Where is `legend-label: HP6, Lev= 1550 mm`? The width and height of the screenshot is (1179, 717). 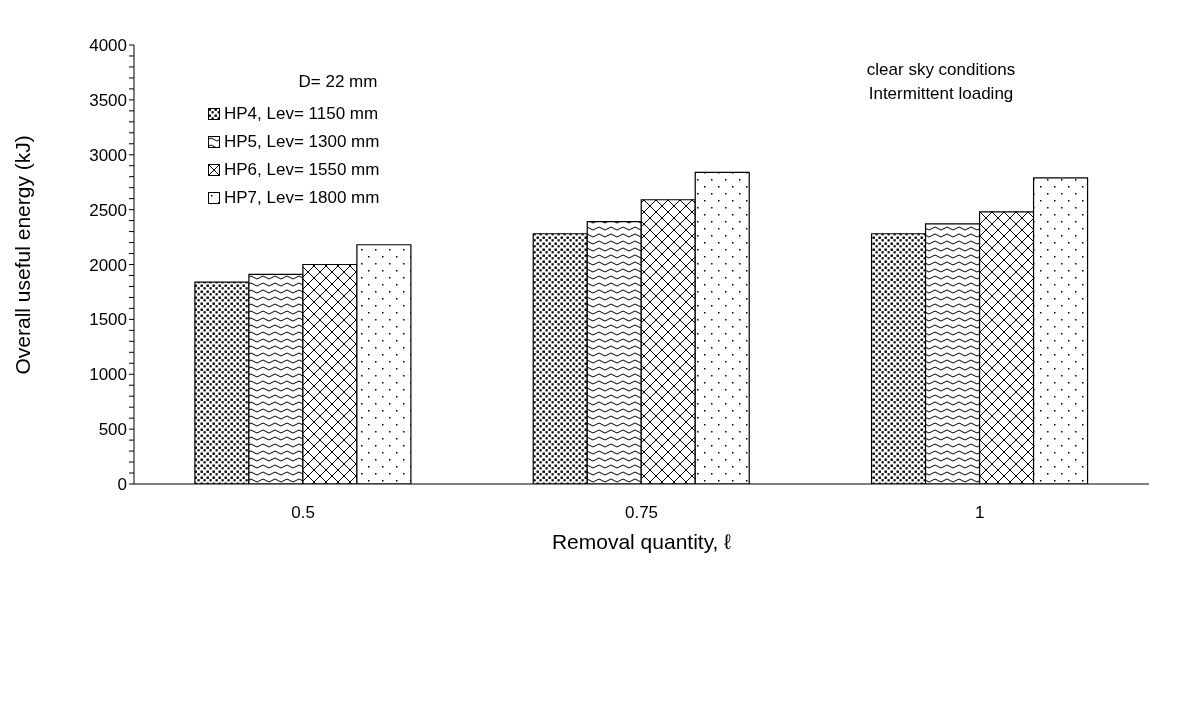 legend-label: HP6, Lev= 1550 mm is located at coordinates (302, 170).